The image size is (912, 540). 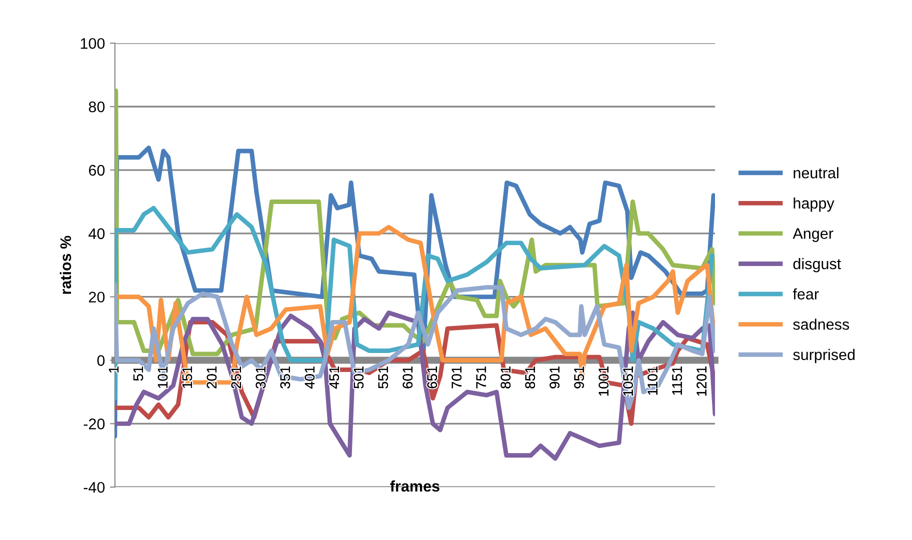 I want to click on legend-label: happy, so click(x=814, y=204).